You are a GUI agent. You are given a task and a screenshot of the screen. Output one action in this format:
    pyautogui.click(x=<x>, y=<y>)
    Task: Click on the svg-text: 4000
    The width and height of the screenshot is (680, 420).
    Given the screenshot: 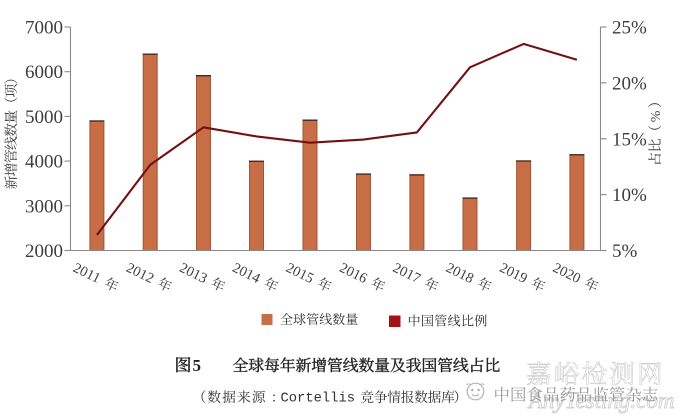 What is the action you would take?
    pyautogui.click(x=44, y=162)
    